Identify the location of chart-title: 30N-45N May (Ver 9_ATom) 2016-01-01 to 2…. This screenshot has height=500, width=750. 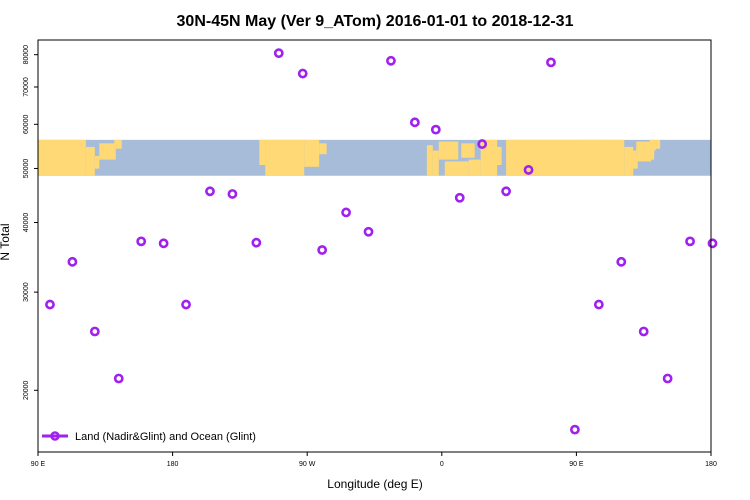
(375, 21).